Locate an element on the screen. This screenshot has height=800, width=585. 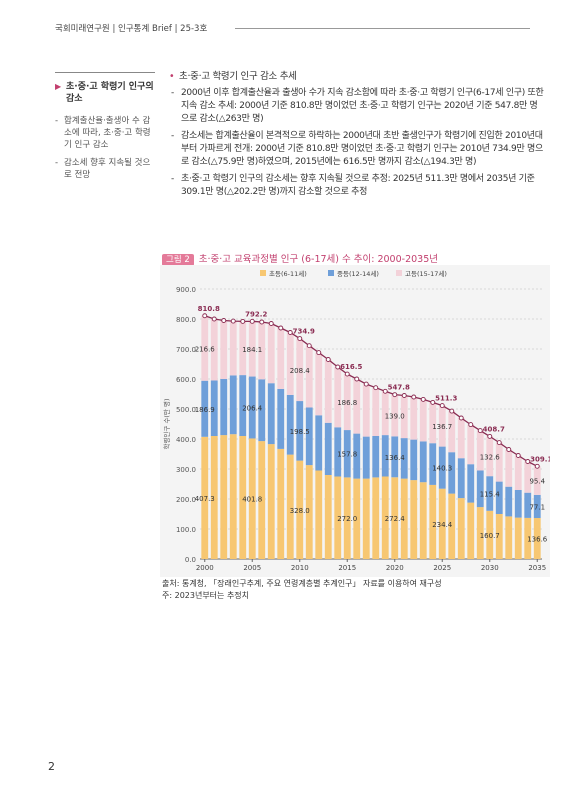
y-tick-label: 900.0 is located at coordinates (186, 290).